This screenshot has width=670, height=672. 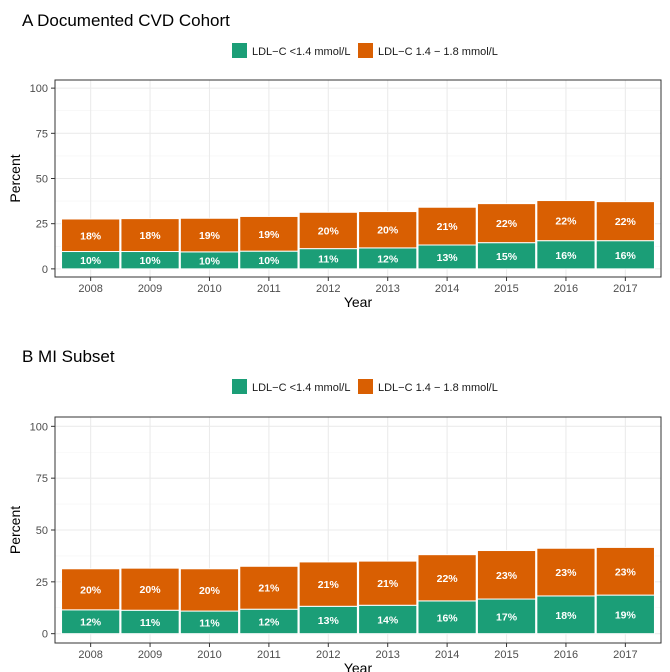 What do you see at coordinates (507, 257) in the screenshot?
I see `data-label: 15%` at bounding box center [507, 257].